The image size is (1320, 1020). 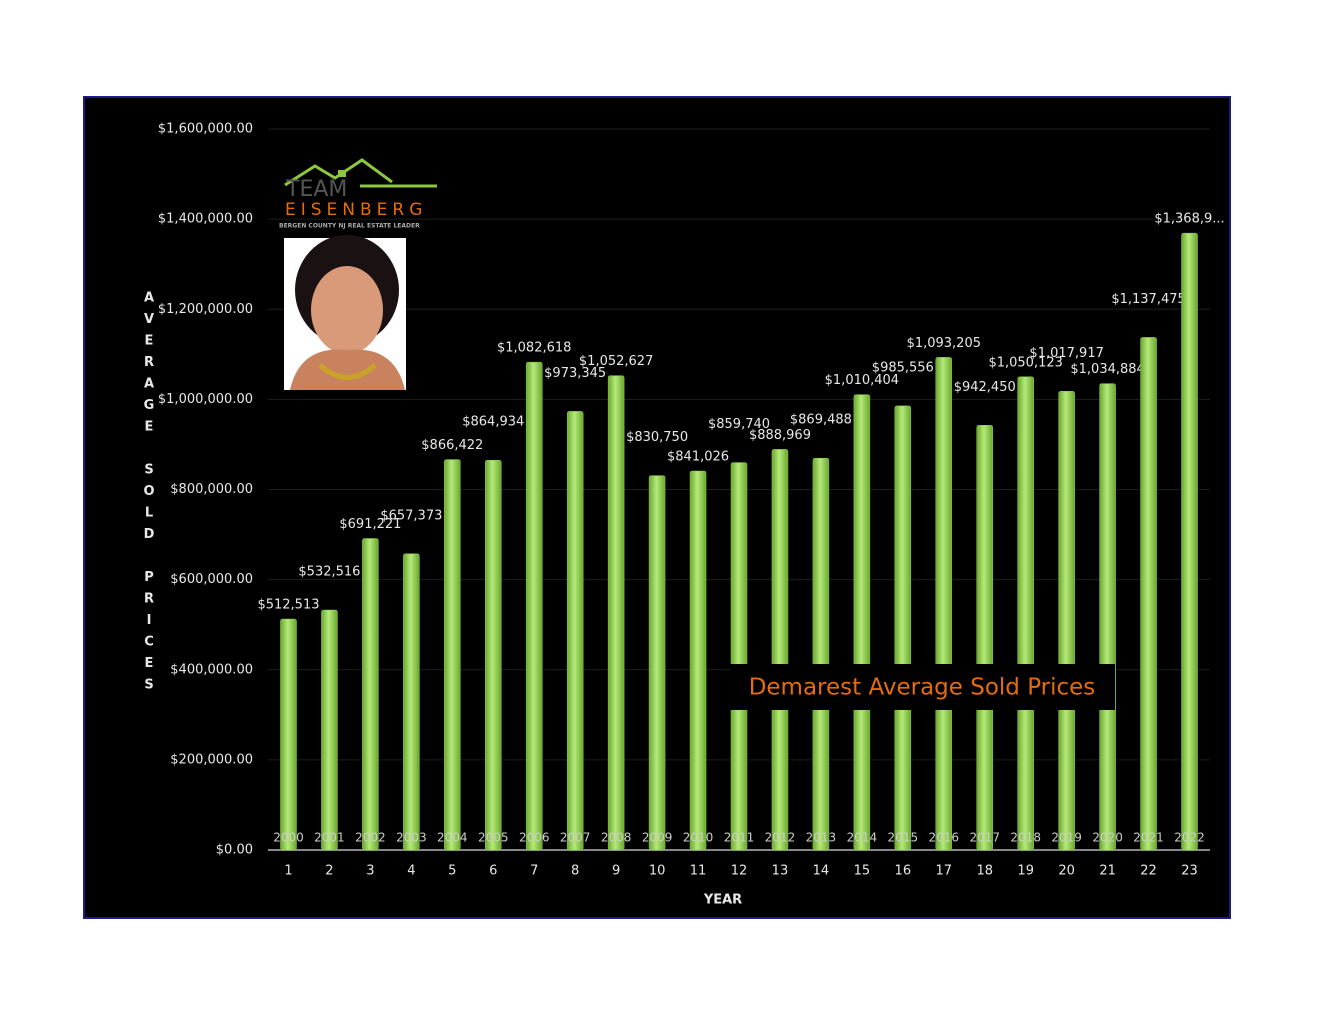 What do you see at coordinates (370, 871) in the screenshot?
I see `x-tick-label: 3` at bounding box center [370, 871].